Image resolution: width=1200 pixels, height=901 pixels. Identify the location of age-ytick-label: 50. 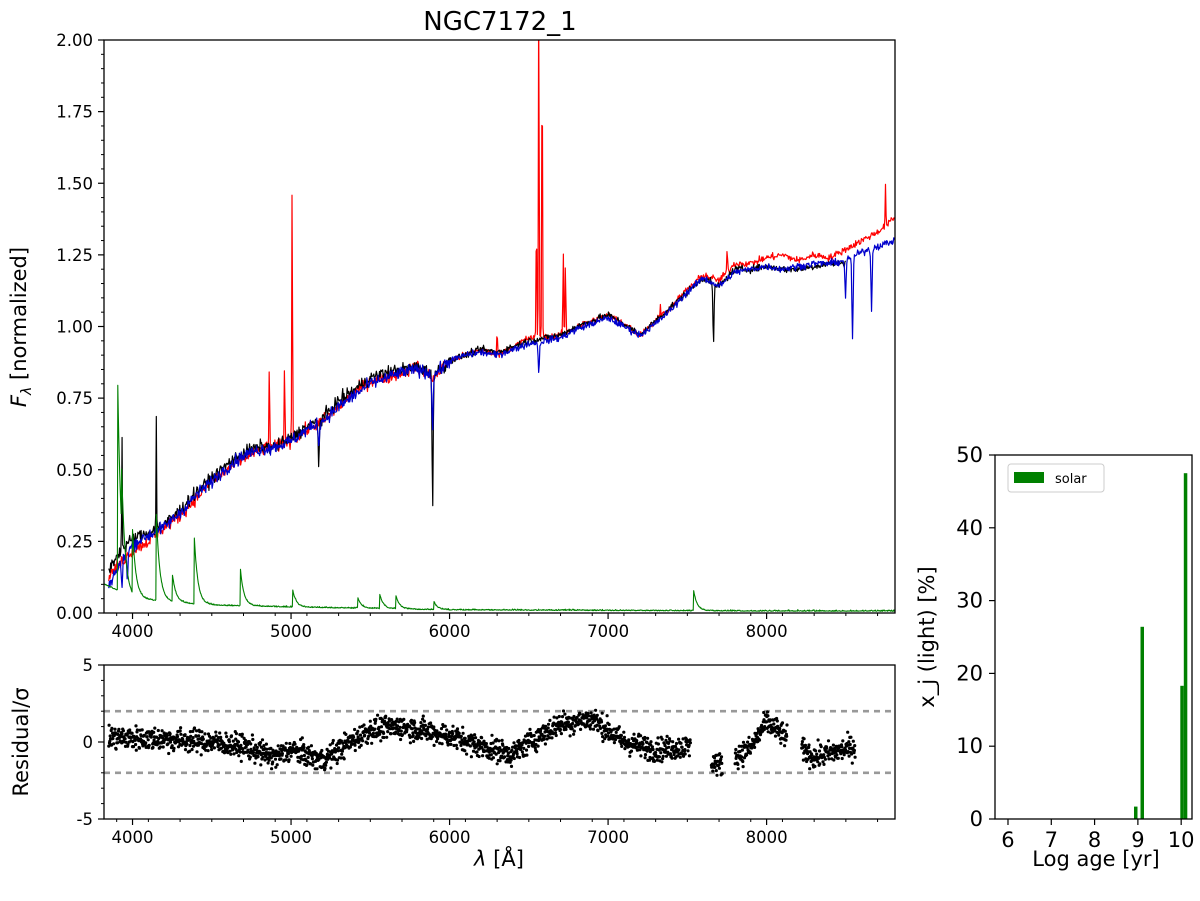
(969, 455).